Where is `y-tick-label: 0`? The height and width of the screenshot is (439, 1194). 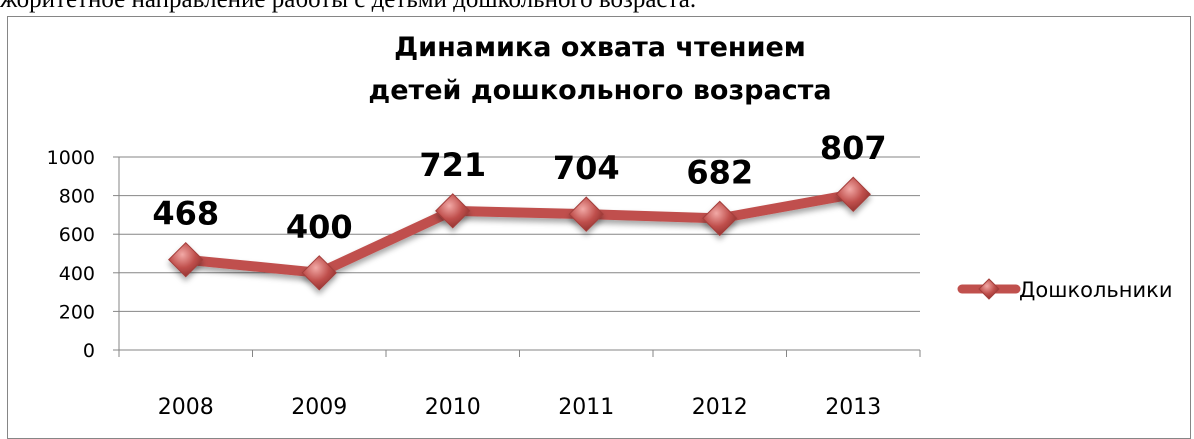
y-tick-label: 0 is located at coordinates (89, 351).